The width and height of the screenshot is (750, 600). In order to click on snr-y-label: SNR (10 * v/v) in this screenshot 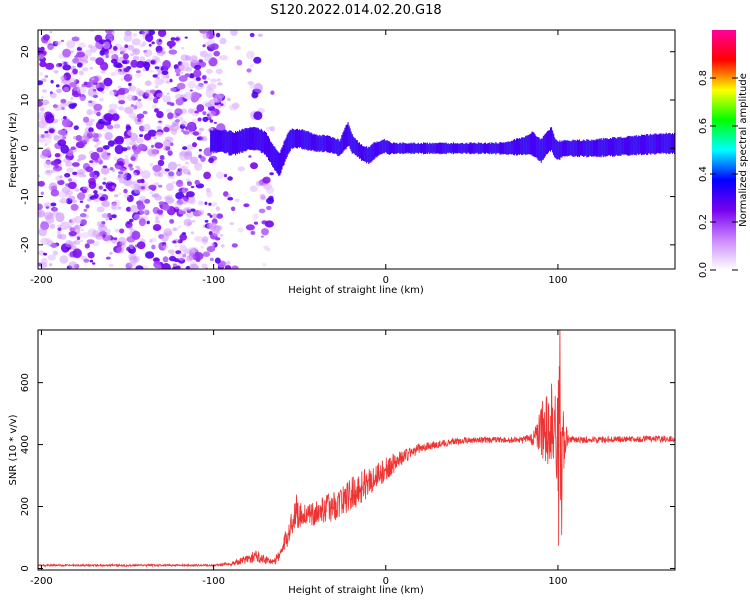, I will do `click(13, 449)`.